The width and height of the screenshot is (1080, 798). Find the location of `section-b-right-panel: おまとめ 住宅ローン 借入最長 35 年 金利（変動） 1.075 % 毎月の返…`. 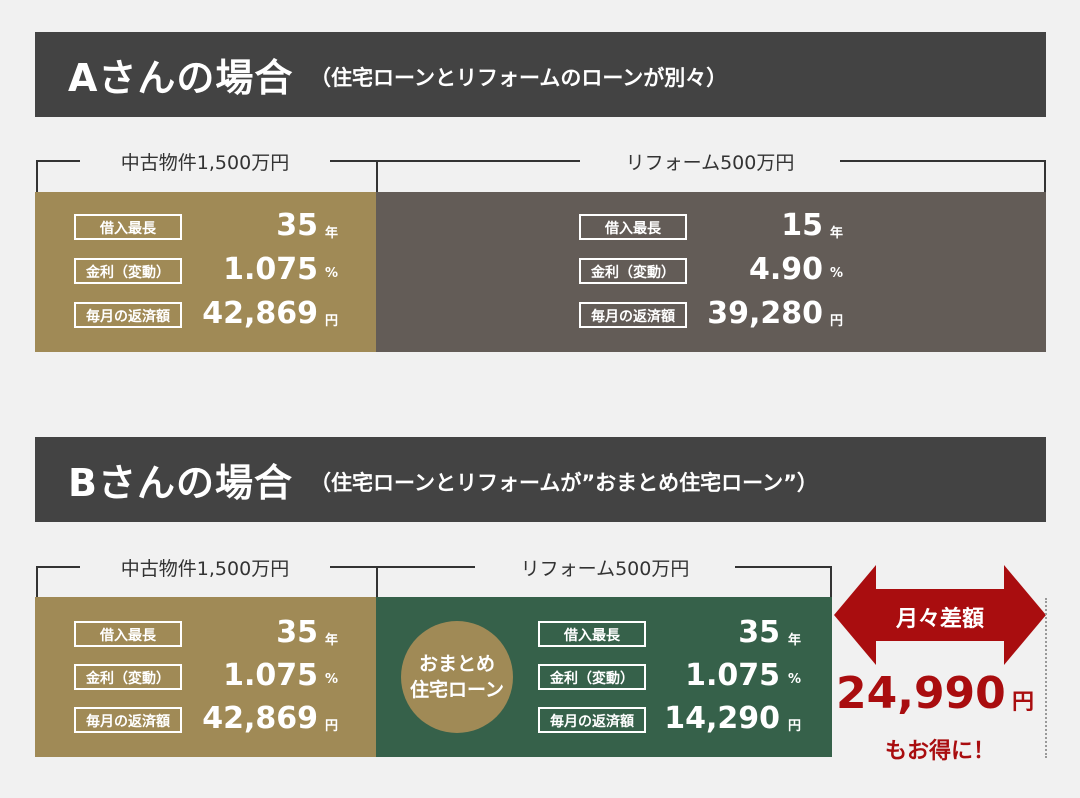

section-b-right-panel: おまとめ 住宅ローン 借入最長 35 年 金利（変動） 1.075 % 毎月の返… is located at coordinates (604, 677).